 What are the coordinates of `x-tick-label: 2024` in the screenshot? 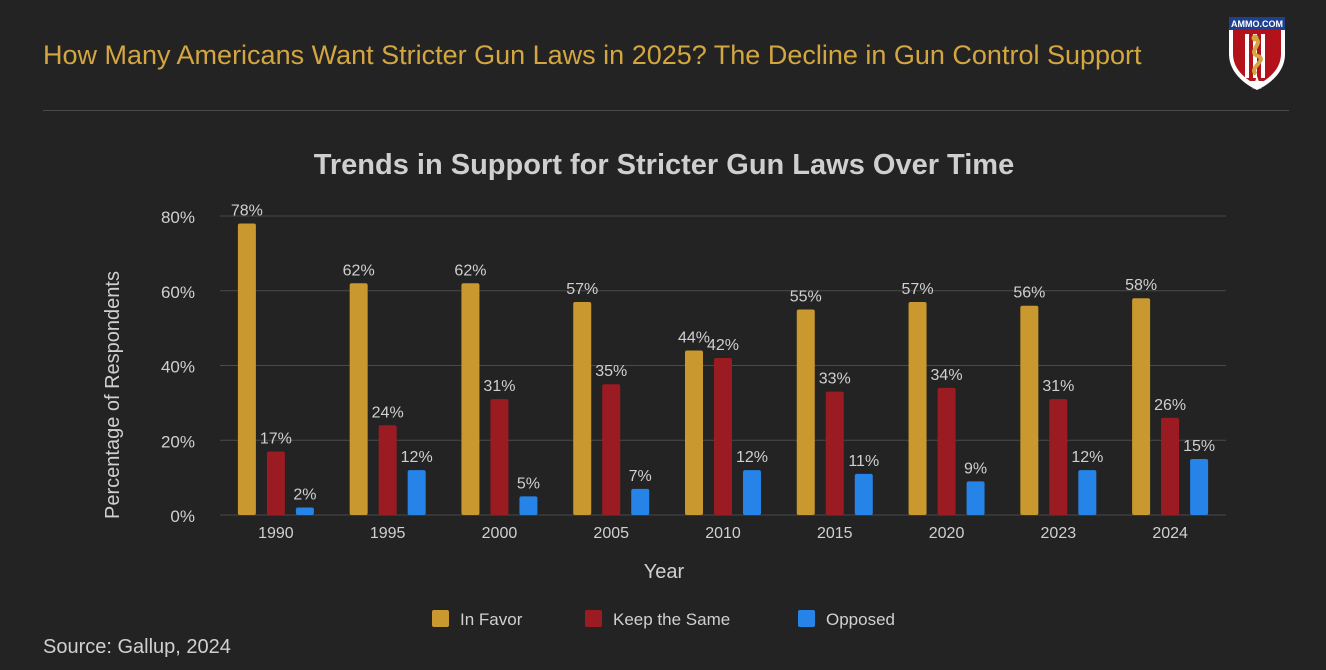 It's located at (1170, 533).